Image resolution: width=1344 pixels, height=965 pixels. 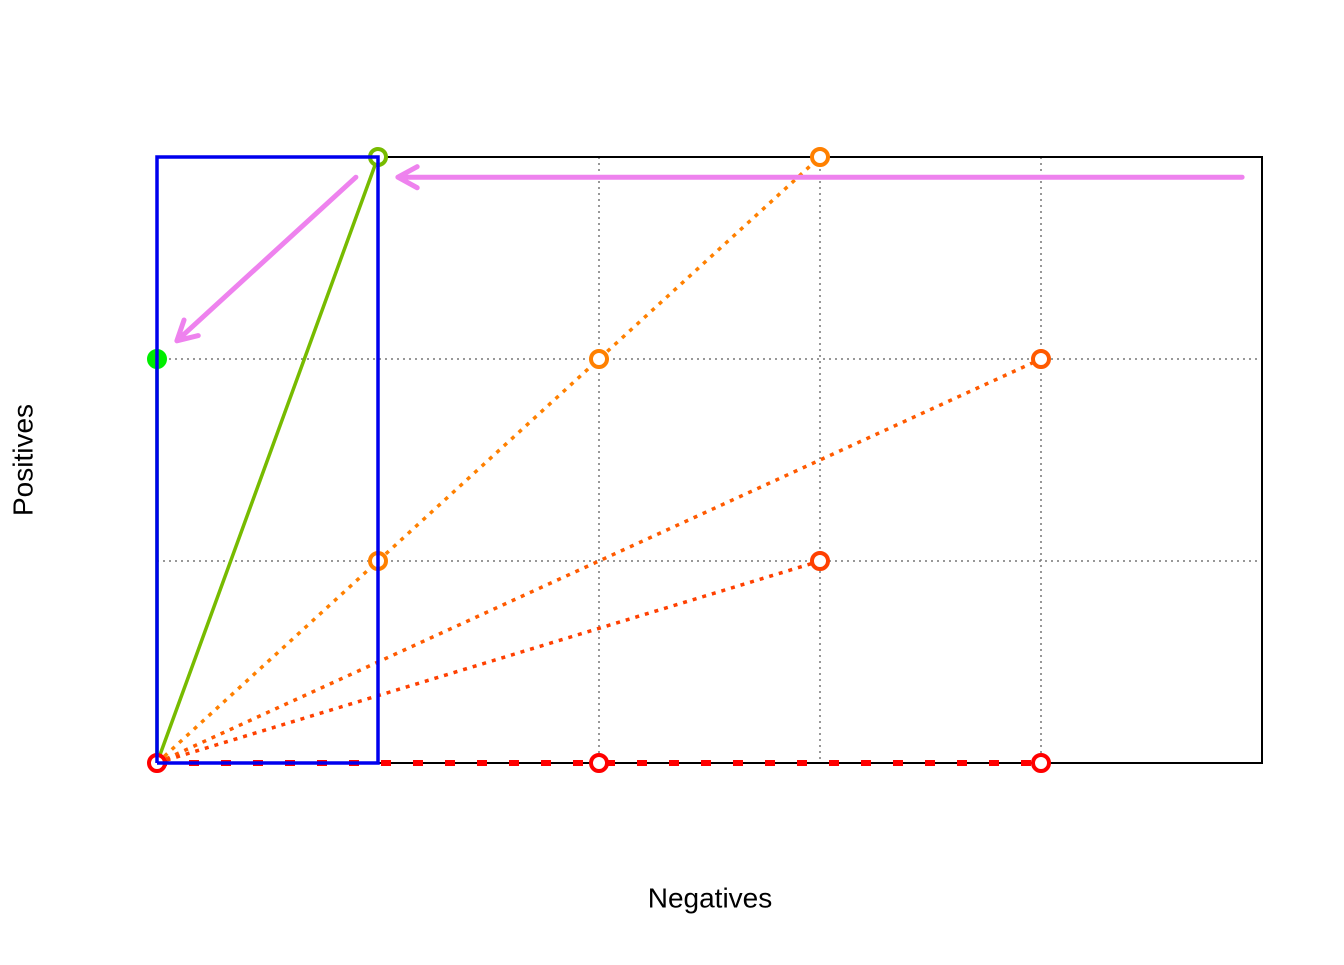 I want to click on y-axis-label: Positives, so click(x=22, y=460).